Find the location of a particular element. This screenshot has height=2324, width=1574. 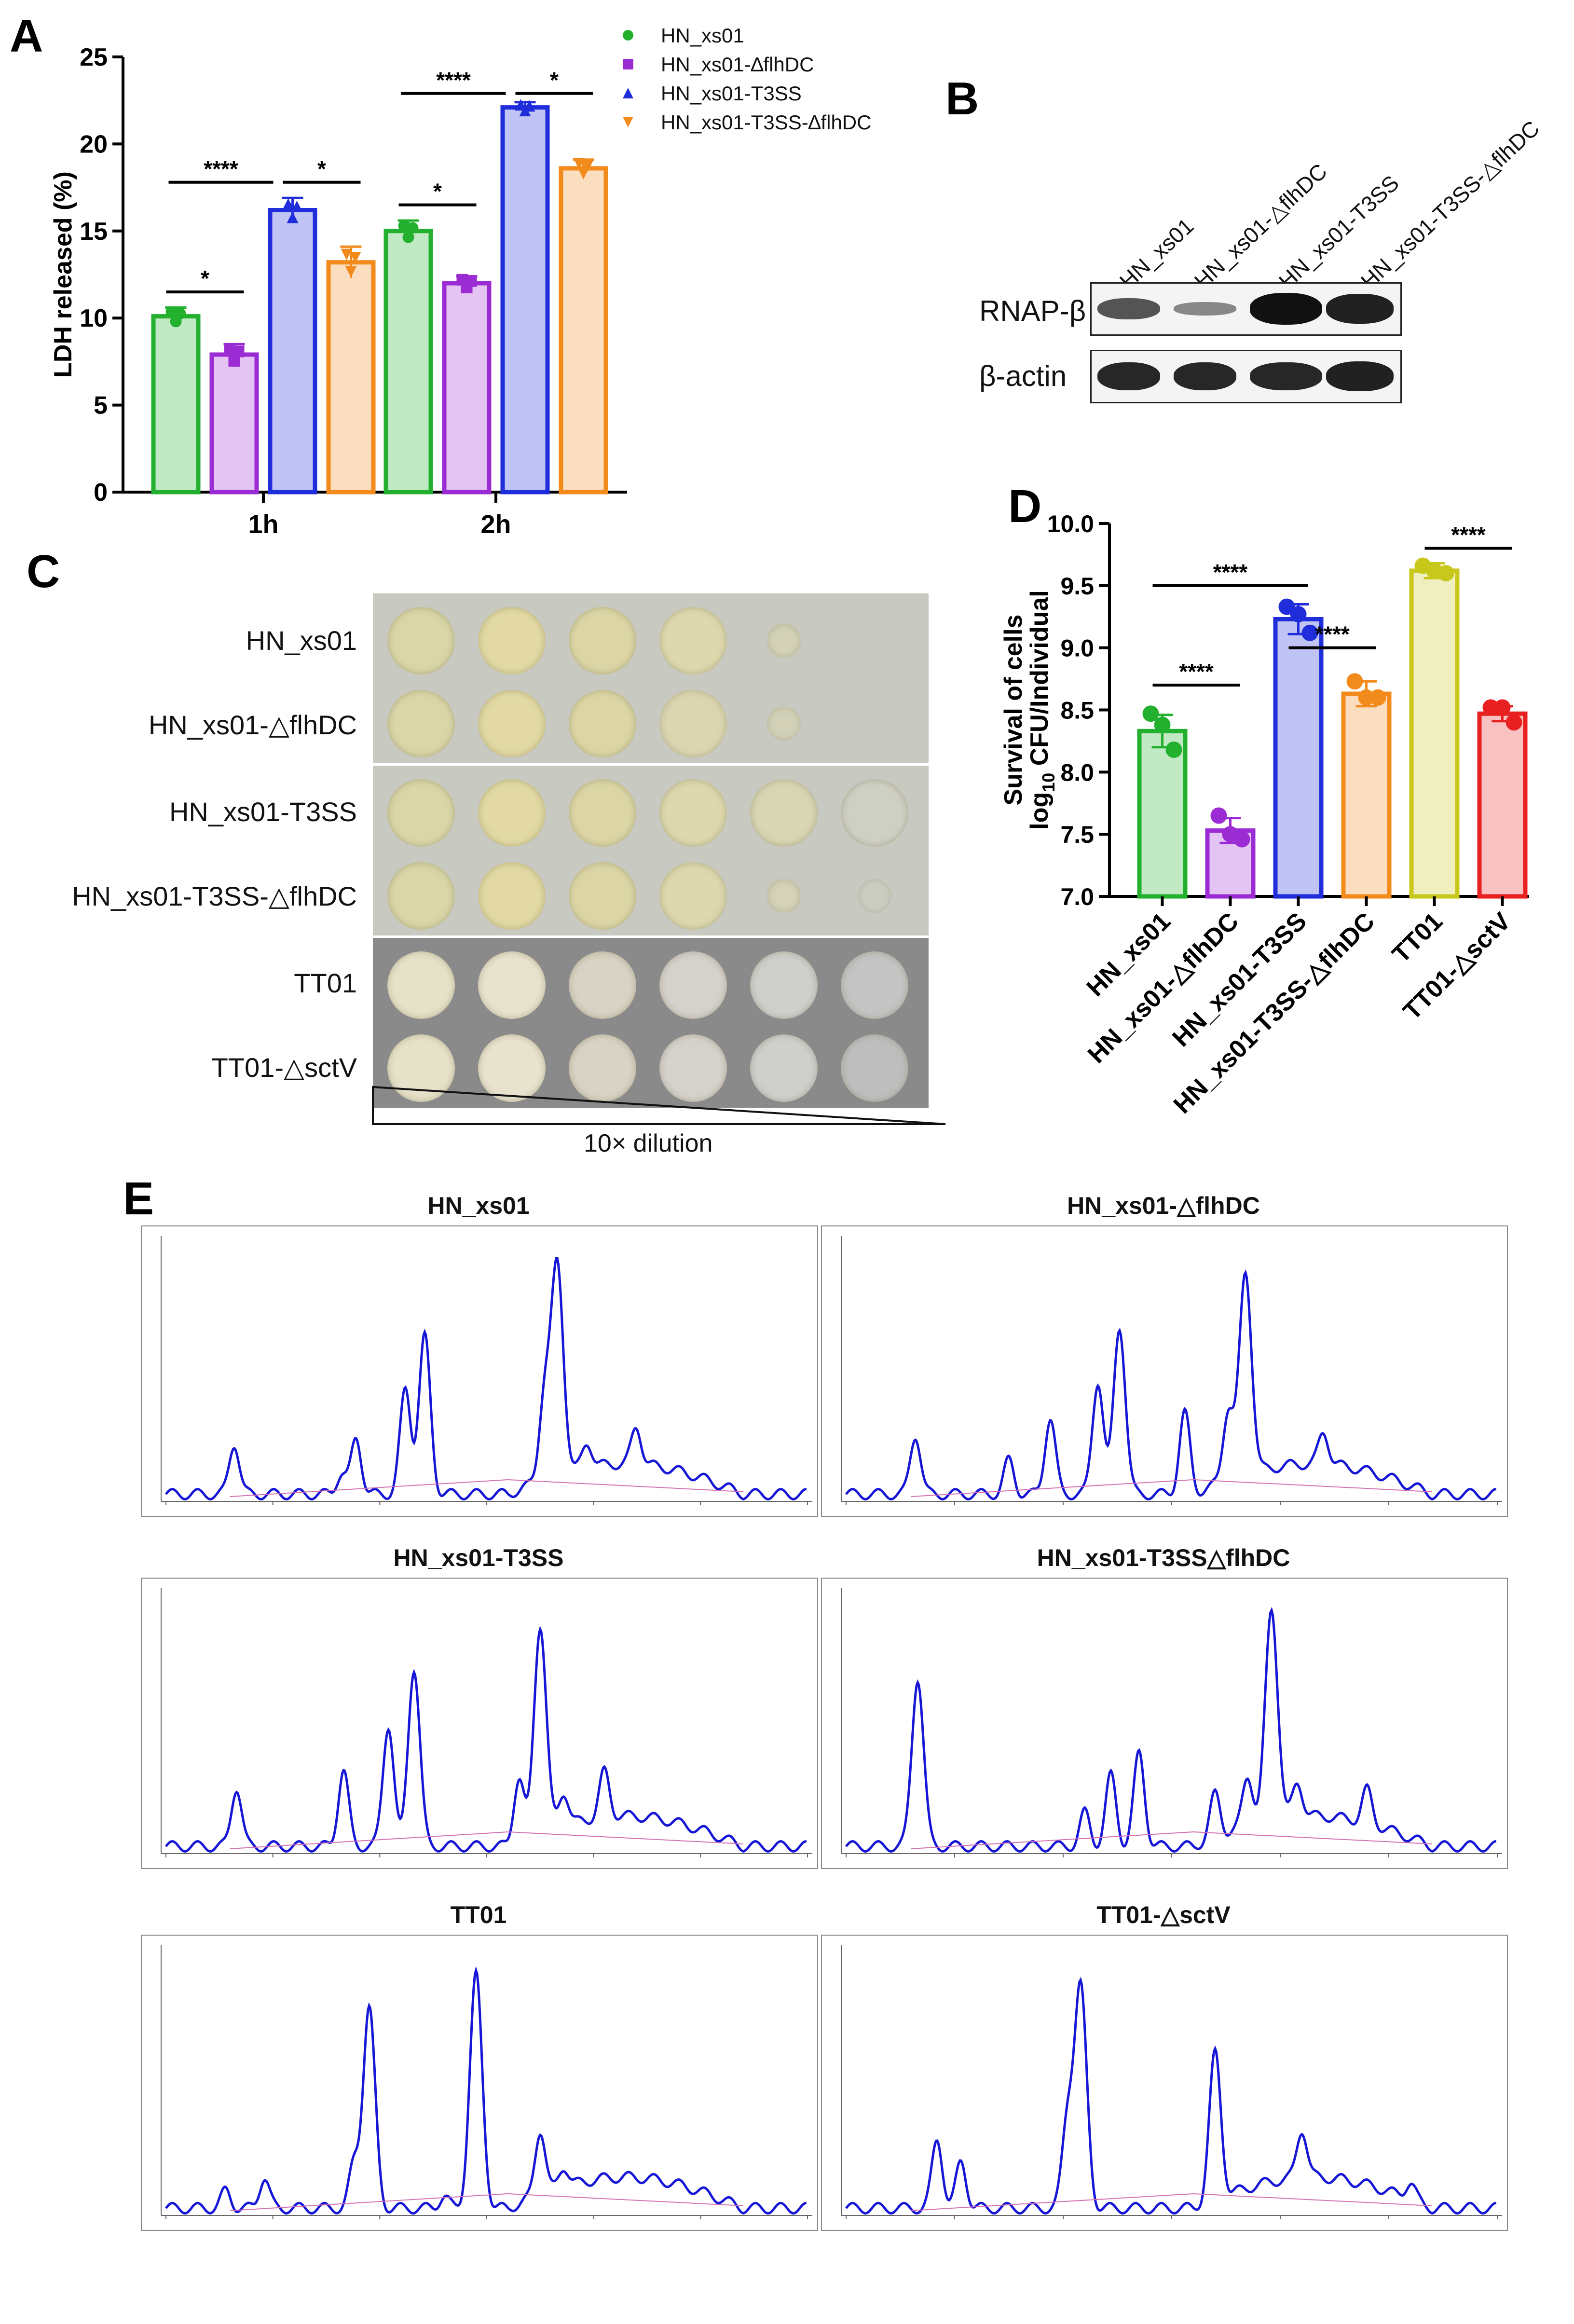

y-axis-label: Survival of cells is located at coordinates (1013, 710).